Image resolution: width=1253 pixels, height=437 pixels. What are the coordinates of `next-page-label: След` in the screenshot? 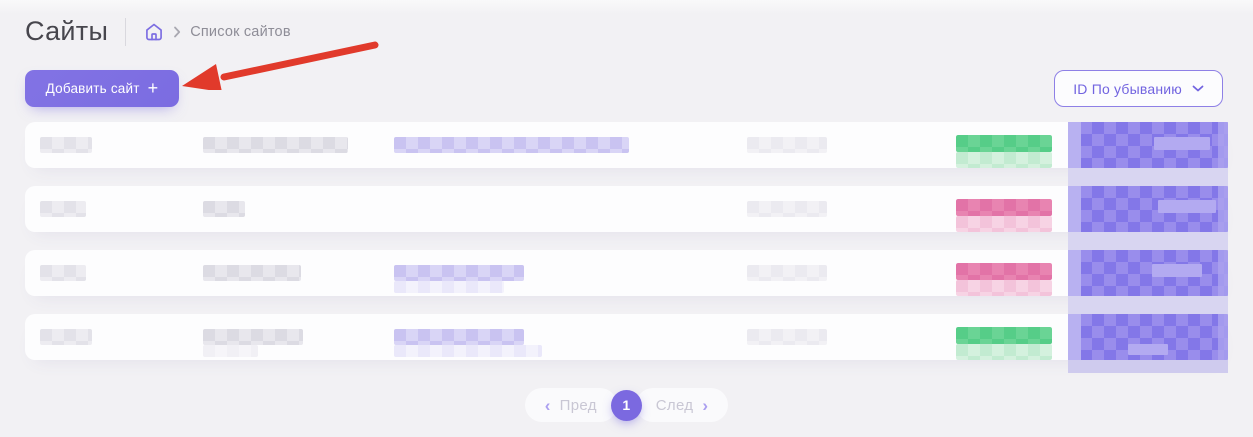 It's located at (674, 405).